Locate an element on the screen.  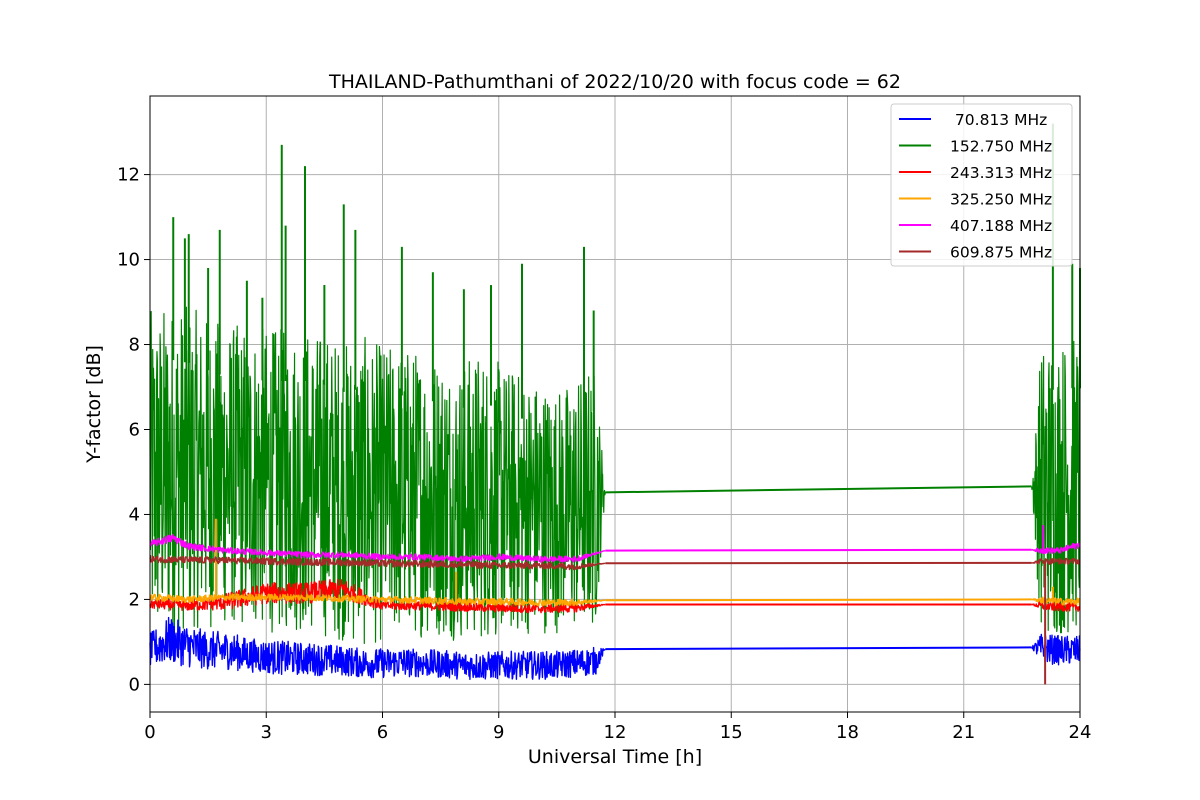
legend-label: 152.750 MHz is located at coordinates (1001, 147).